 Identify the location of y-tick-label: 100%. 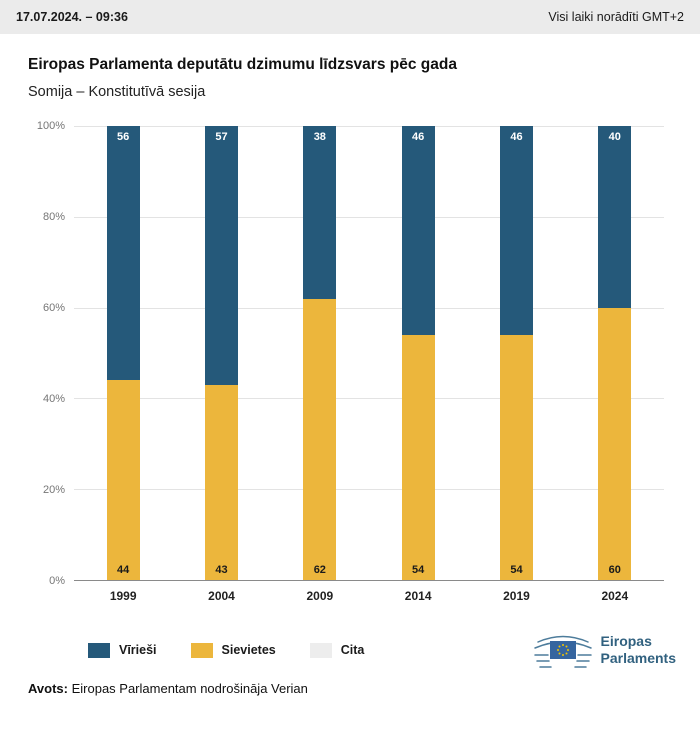
(50, 126).